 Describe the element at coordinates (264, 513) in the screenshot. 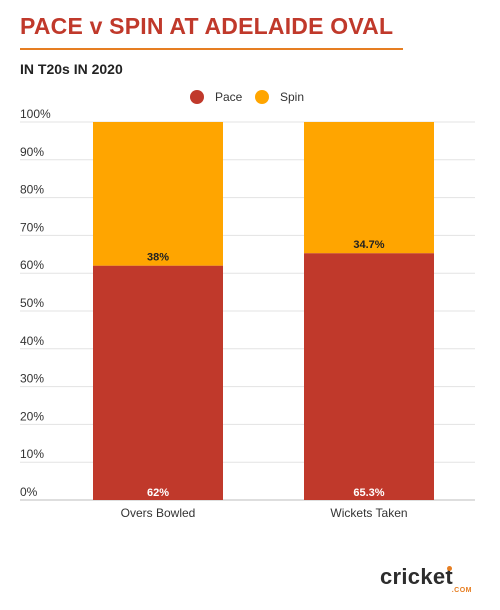

I see `x-axis-ticks: Overs Bowled Wickets Taken` at that location.